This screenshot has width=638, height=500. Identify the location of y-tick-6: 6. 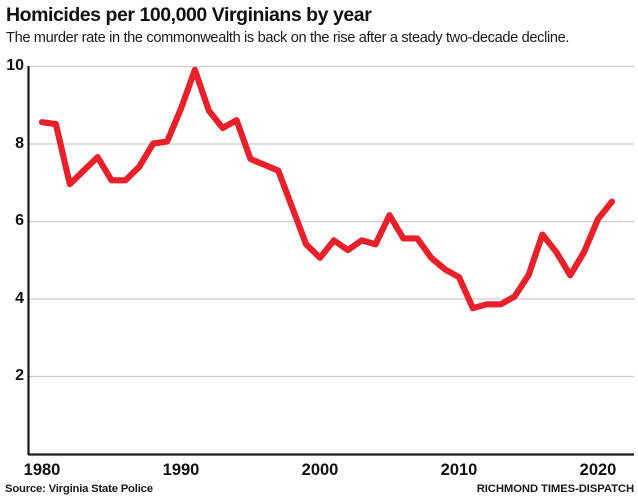
(19, 220).